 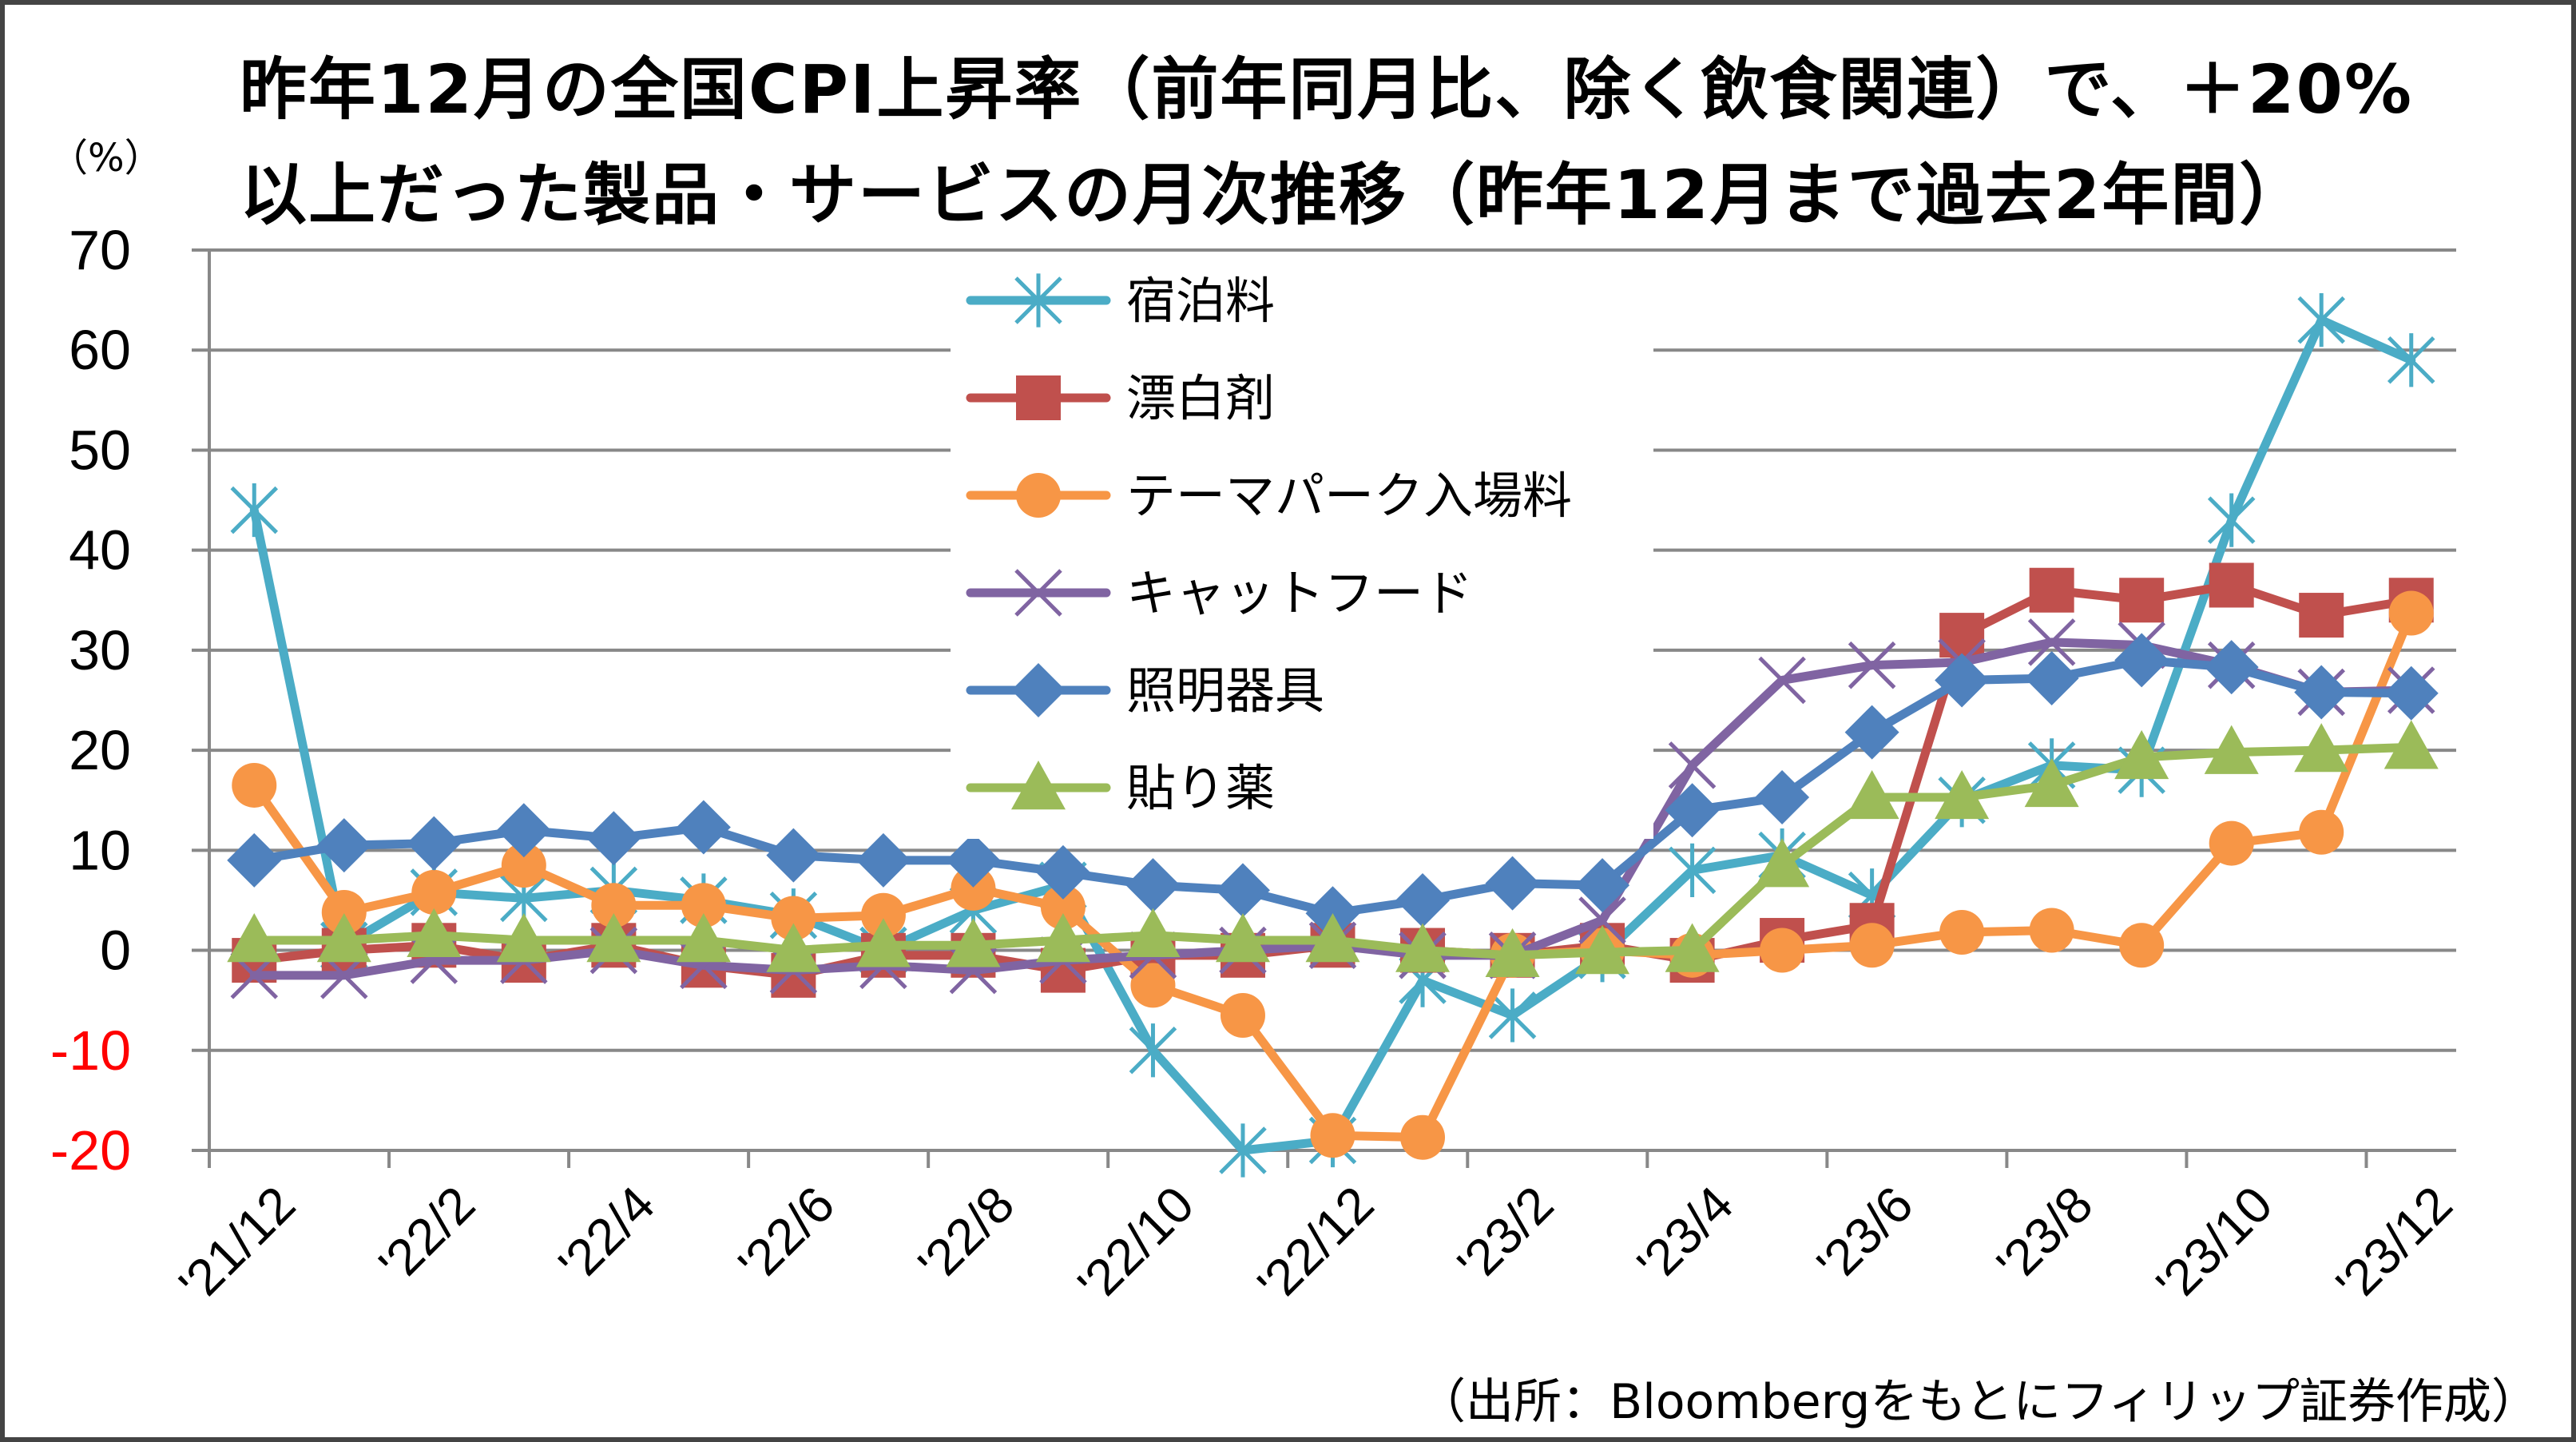 I want to click on x-tick-label: '23/4, so click(x=1685, y=1234).